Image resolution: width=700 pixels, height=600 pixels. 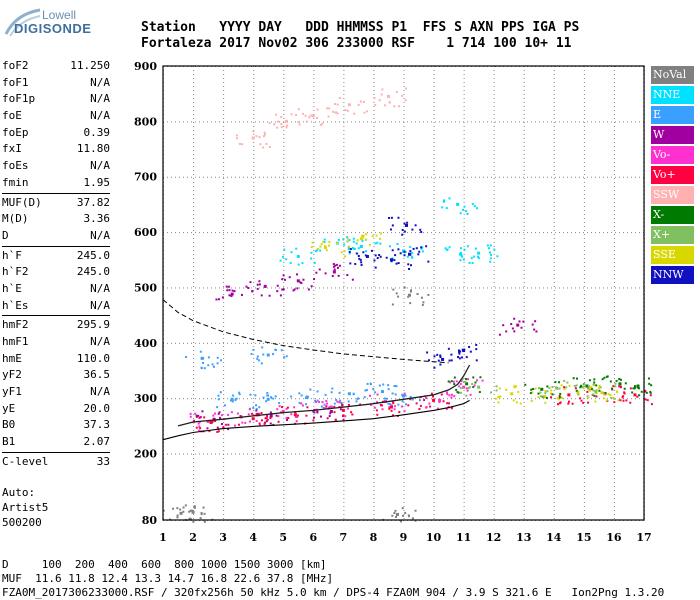 I want to click on x-tick-label: 9, so click(x=404, y=537).